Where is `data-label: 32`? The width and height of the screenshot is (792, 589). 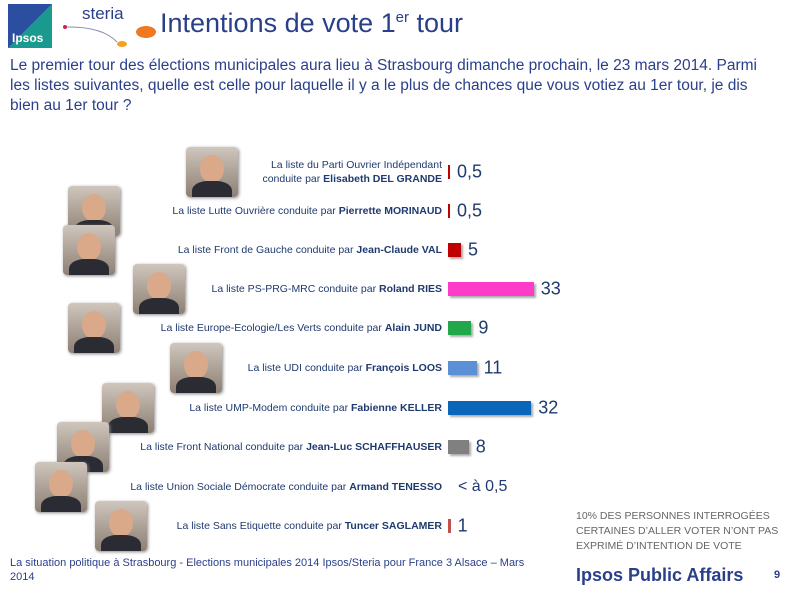 data-label: 32 is located at coordinates (548, 407).